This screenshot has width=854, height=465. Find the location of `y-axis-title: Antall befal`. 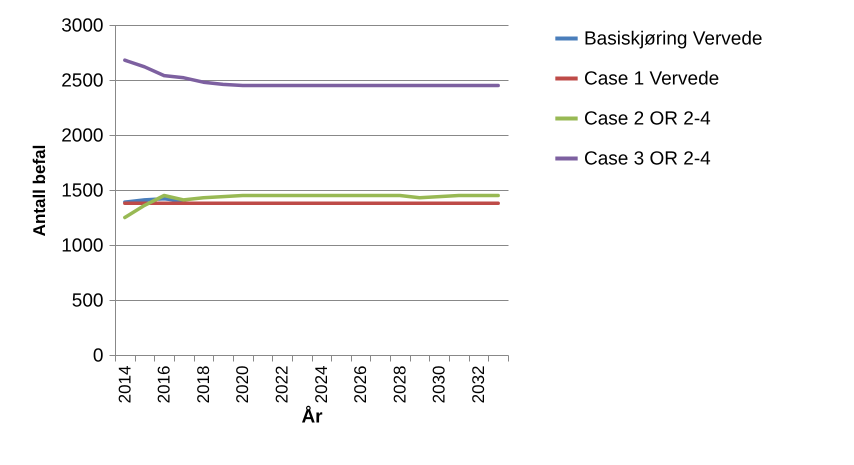

y-axis-title: Antall befal is located at coordinates (40, 190).